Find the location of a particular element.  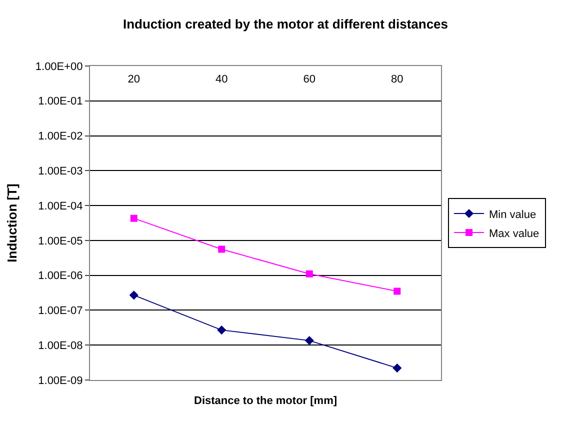

y-axis-title: Induction [T] is located at coordinates (12, 223).